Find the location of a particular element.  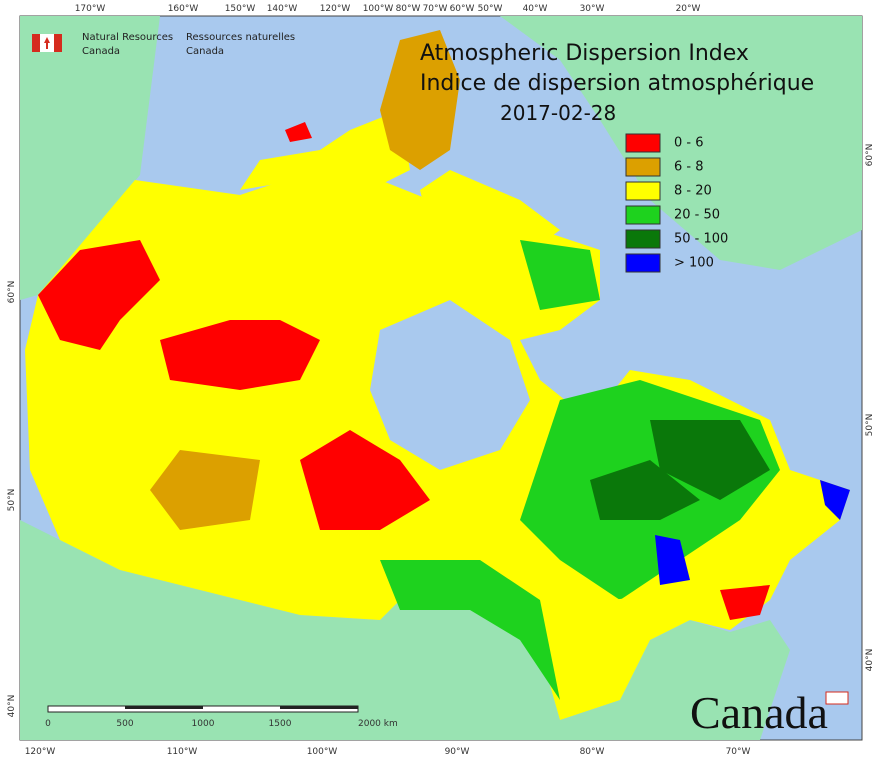

greenland is located at coordinates (681, 143).